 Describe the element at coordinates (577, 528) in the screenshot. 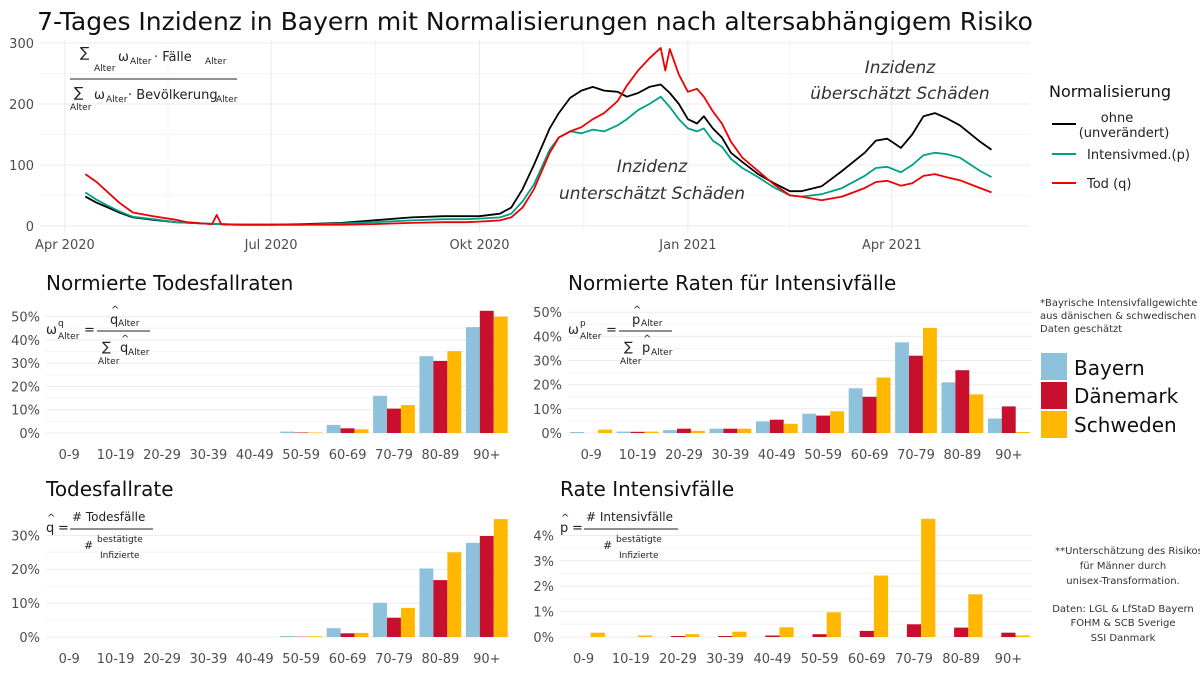

I see `formula-br-eq: =` at that location.